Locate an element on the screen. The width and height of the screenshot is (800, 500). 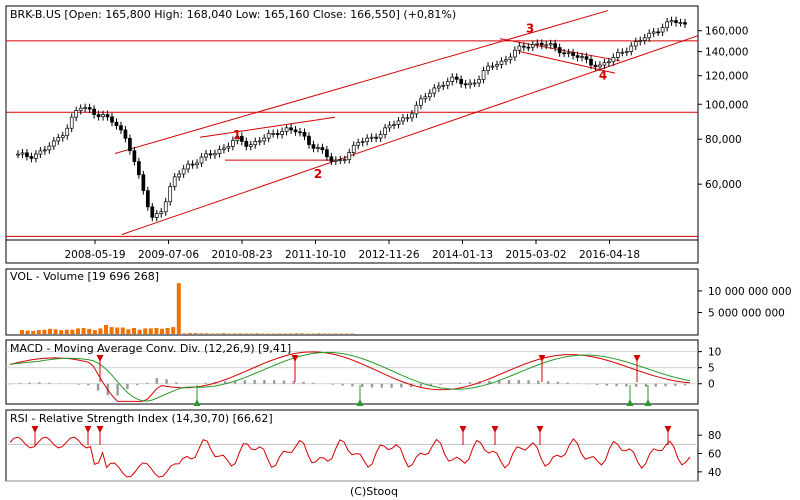
price-x-tick-label: 2014-01-13 is located at coordinates (462, 255).